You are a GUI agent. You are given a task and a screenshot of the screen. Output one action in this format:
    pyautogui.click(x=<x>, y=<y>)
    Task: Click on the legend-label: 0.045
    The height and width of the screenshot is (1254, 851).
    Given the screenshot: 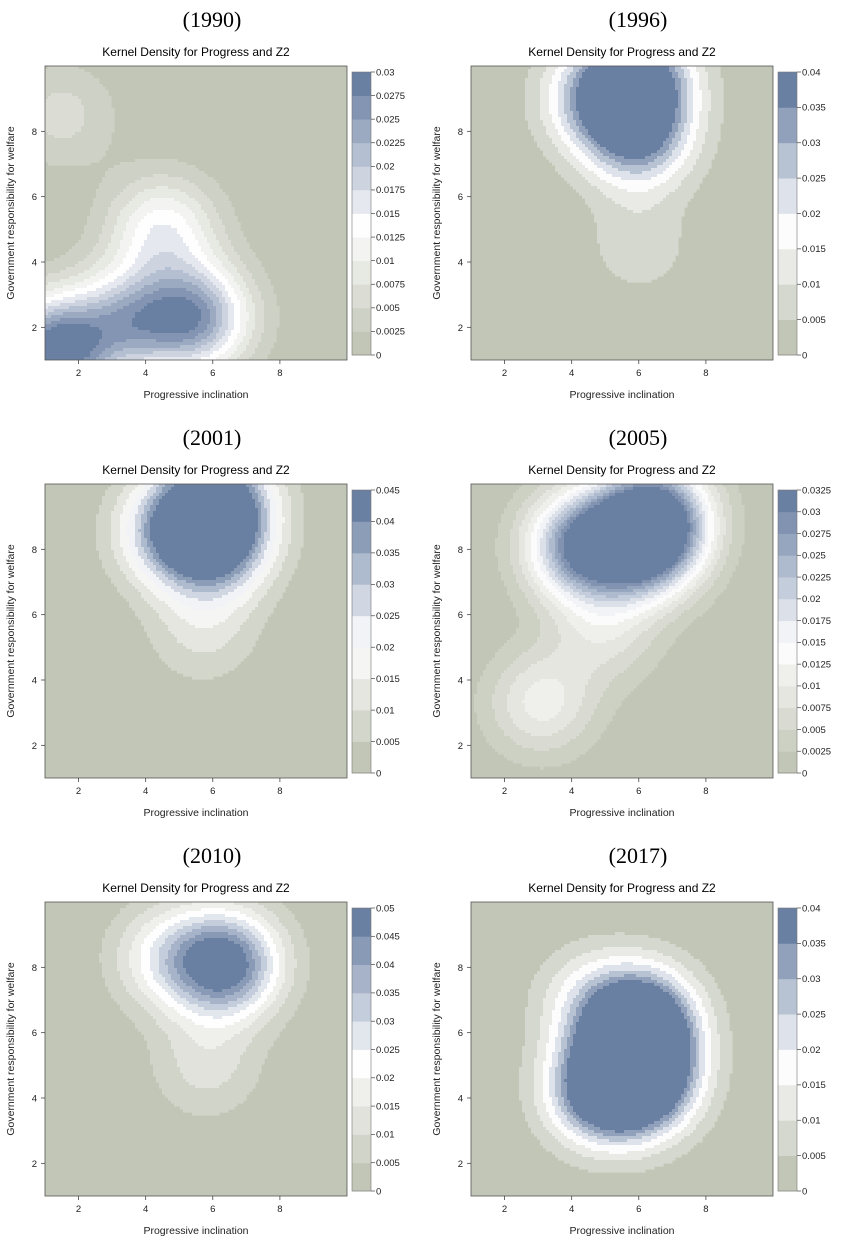 What is the action you would take?
    pyautogui.click(x=388, y=490)
    